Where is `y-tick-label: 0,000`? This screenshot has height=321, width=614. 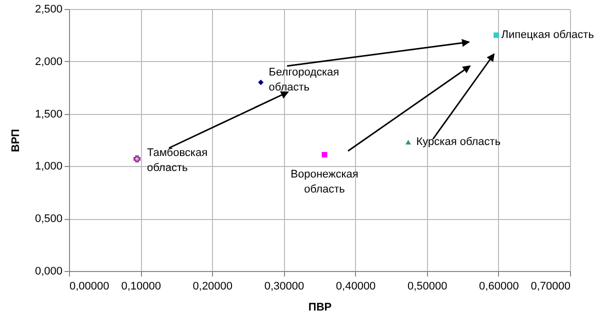
y-tick-label: 0,000 is located at coordinates (48, 272).